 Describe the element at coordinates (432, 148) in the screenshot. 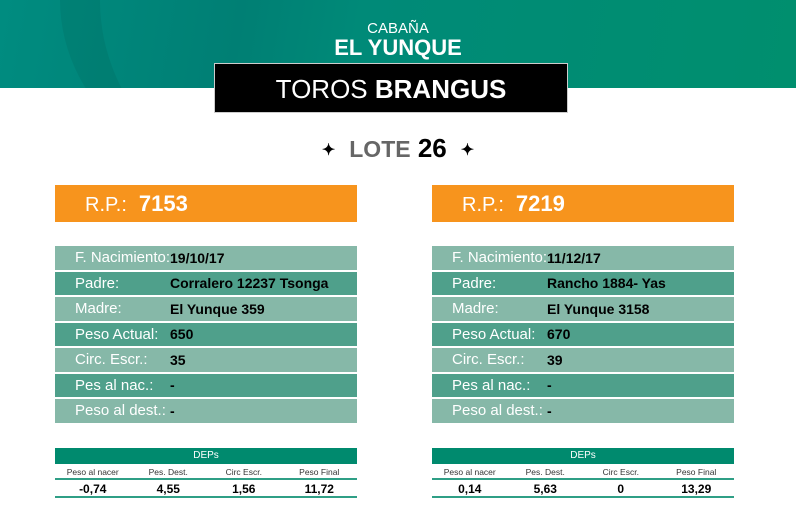

I see `lote-number: 26` at that location.